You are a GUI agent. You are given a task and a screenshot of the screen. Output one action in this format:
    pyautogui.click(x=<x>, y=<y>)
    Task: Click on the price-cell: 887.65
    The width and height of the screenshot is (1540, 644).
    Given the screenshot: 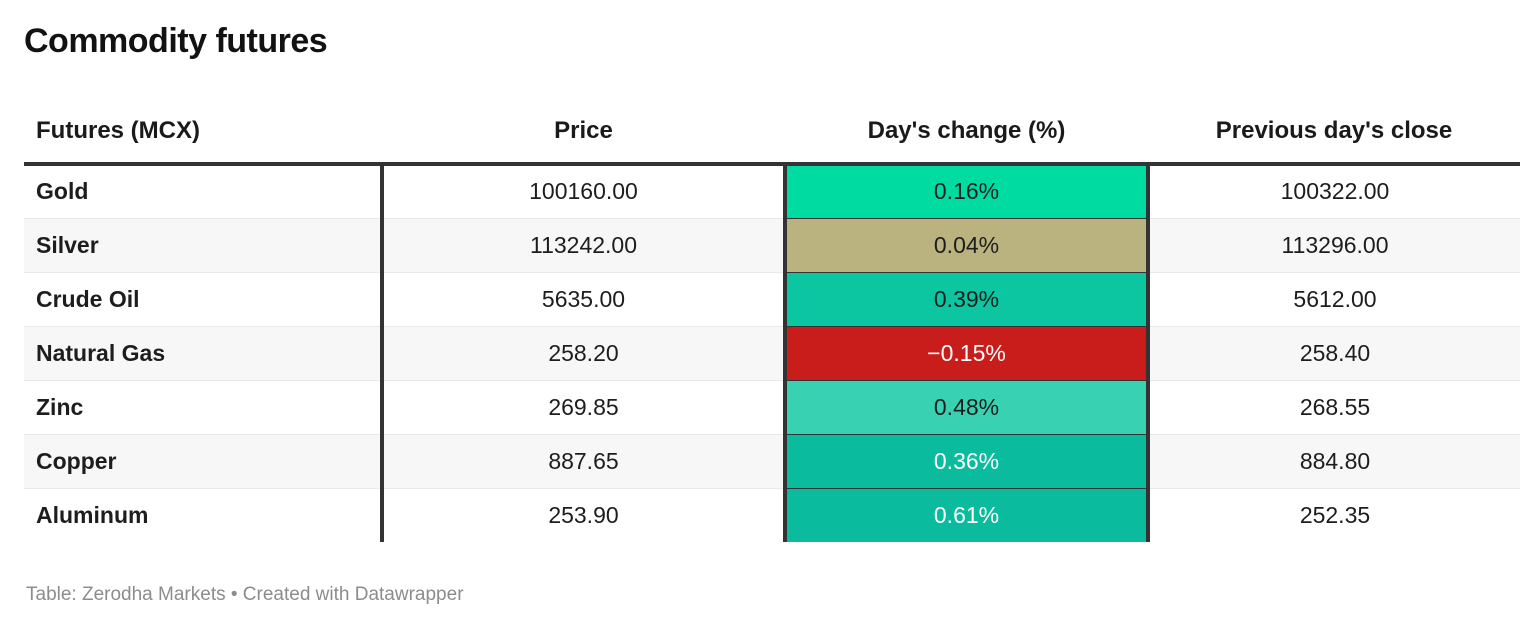 What is the action you would take?
    pyautogui.click(x=583, y=460)
    